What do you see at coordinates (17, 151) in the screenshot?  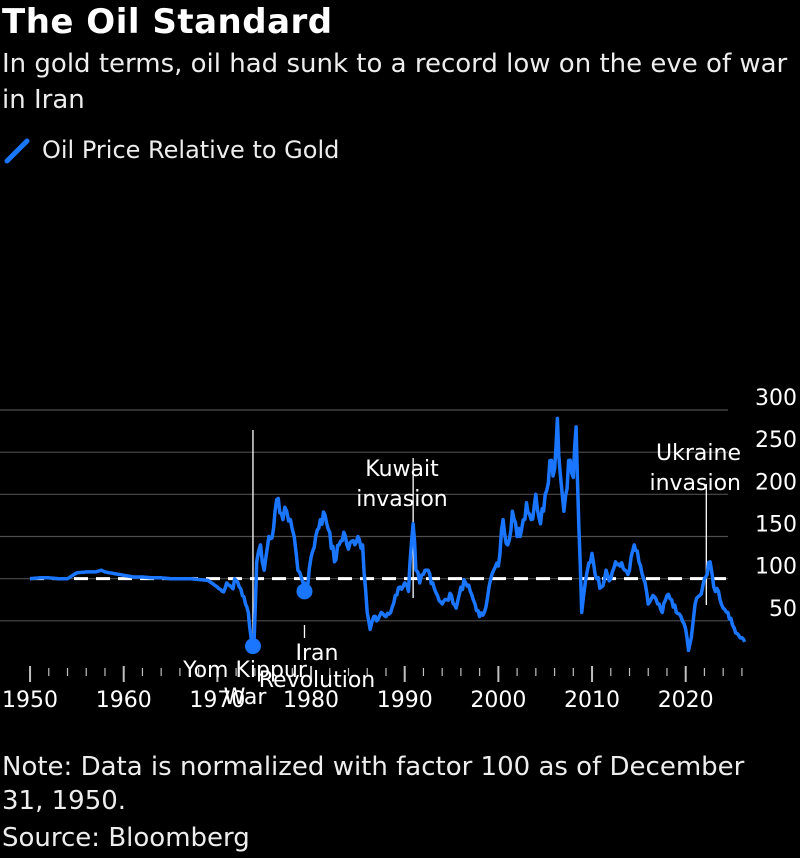 I see `legend-line-icon` at bounding box center [17, 151].